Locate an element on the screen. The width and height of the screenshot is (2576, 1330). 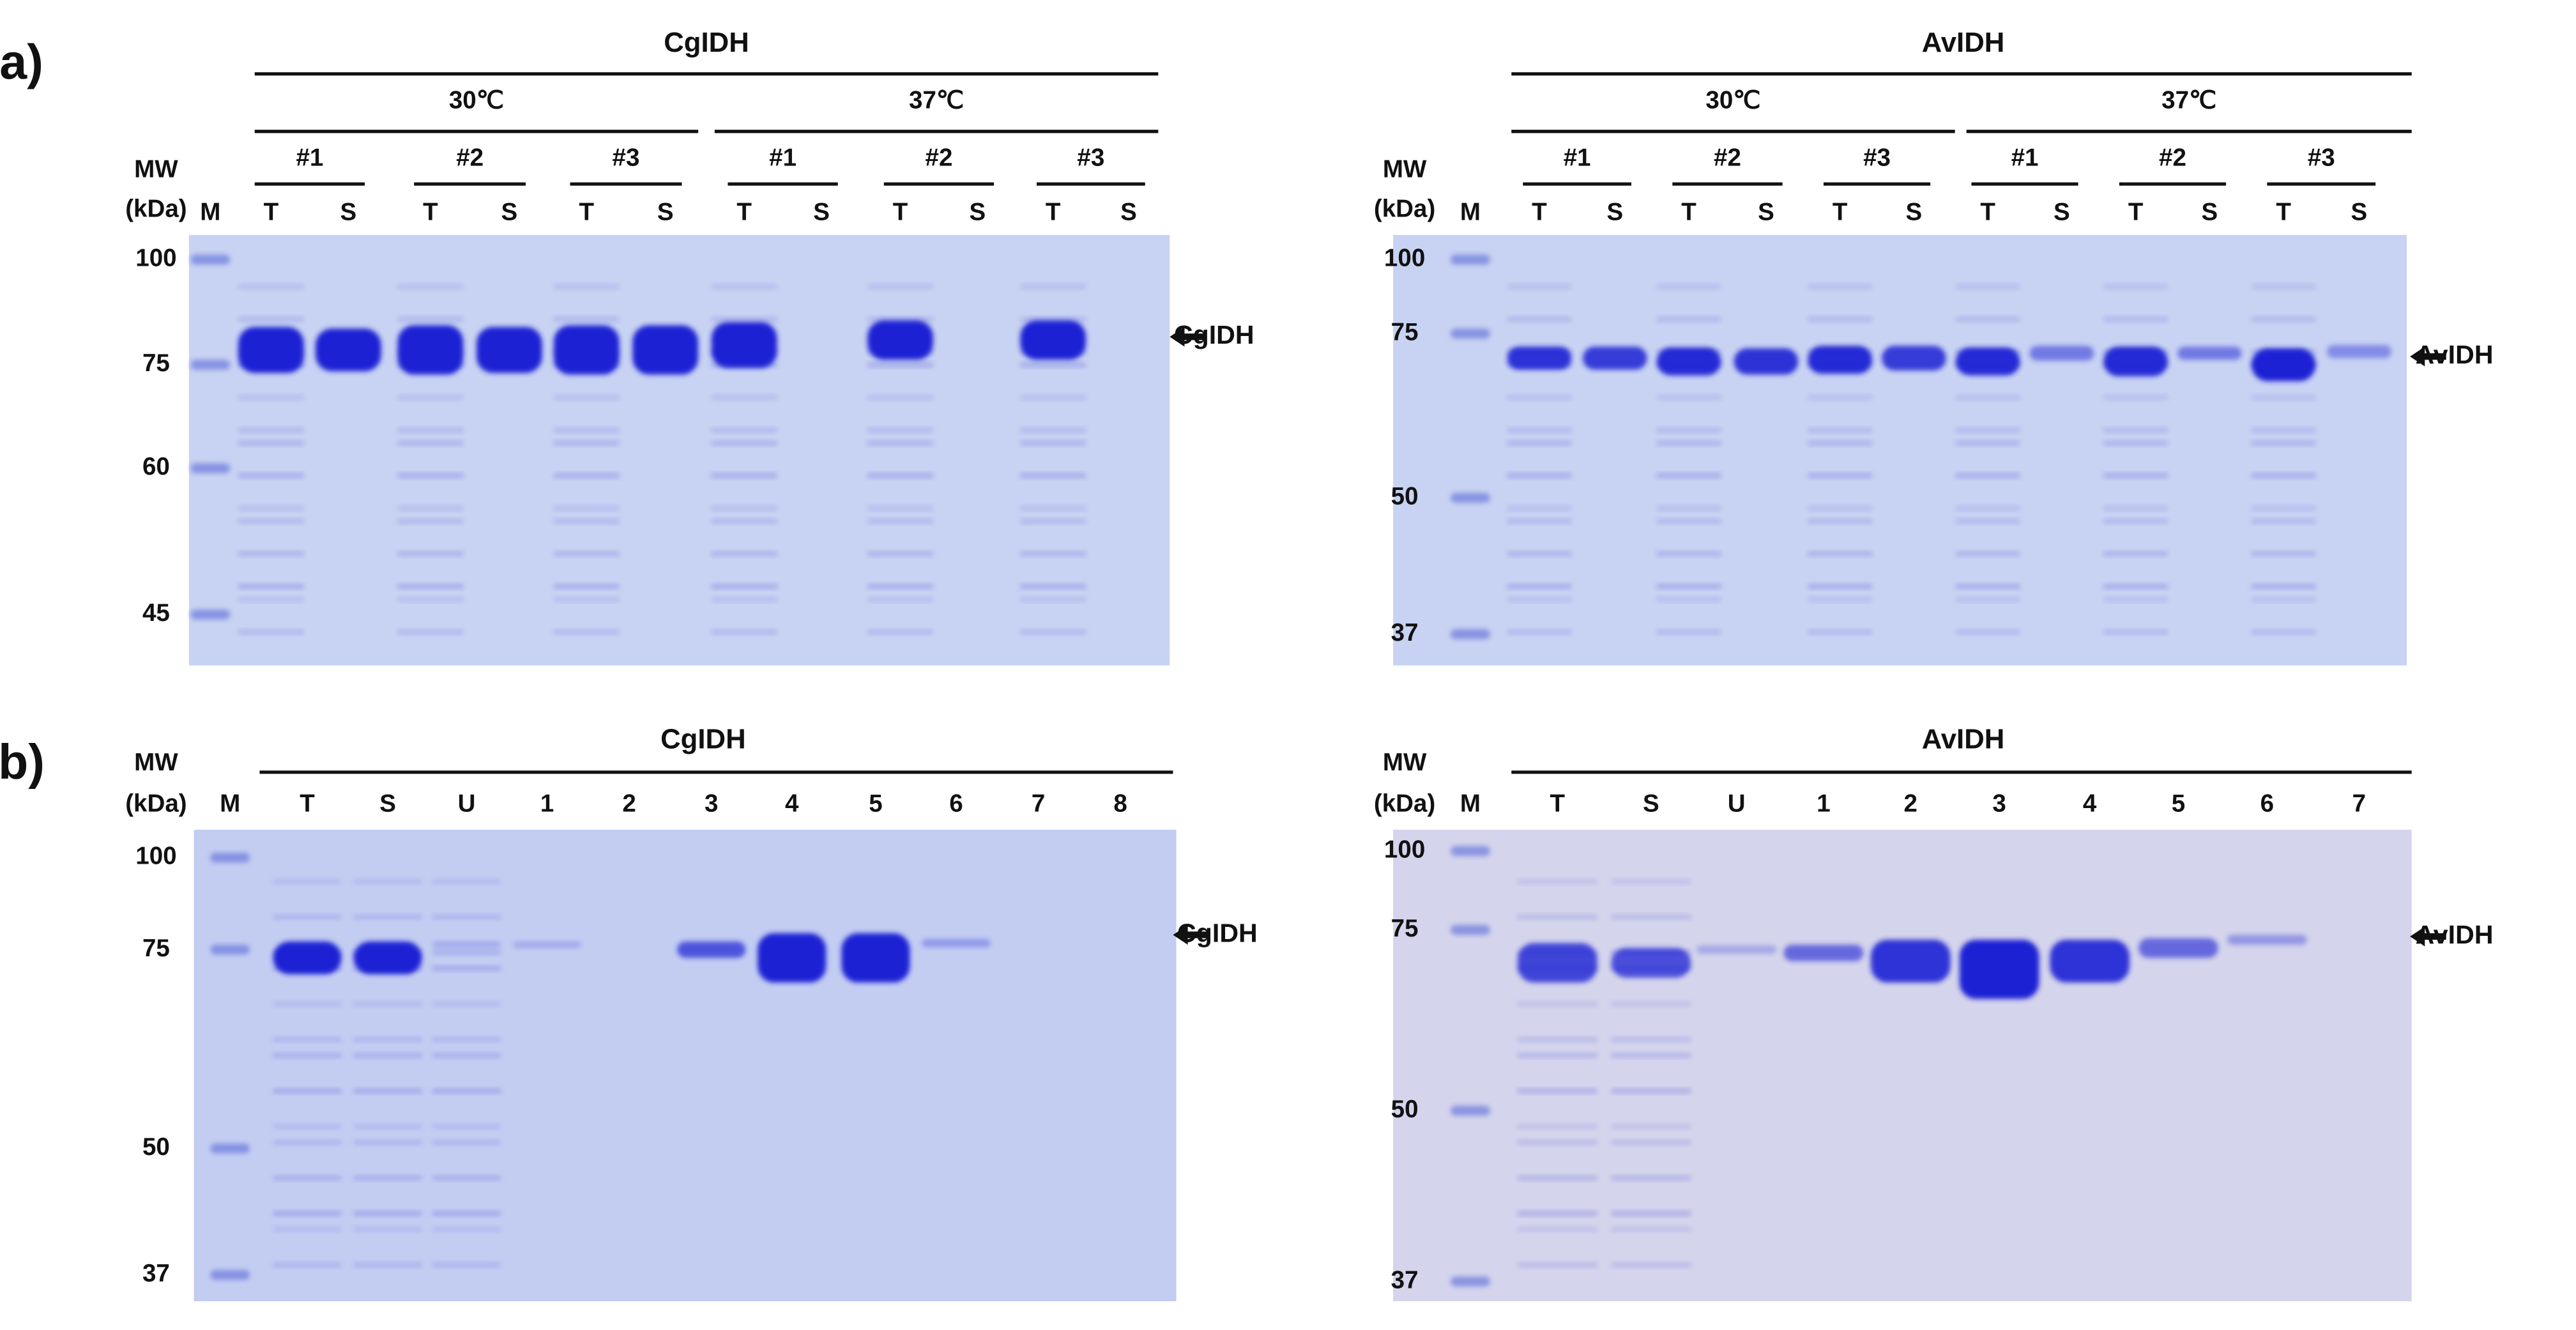
gel-title: AvIDH is located at coordinates (1963, 42).